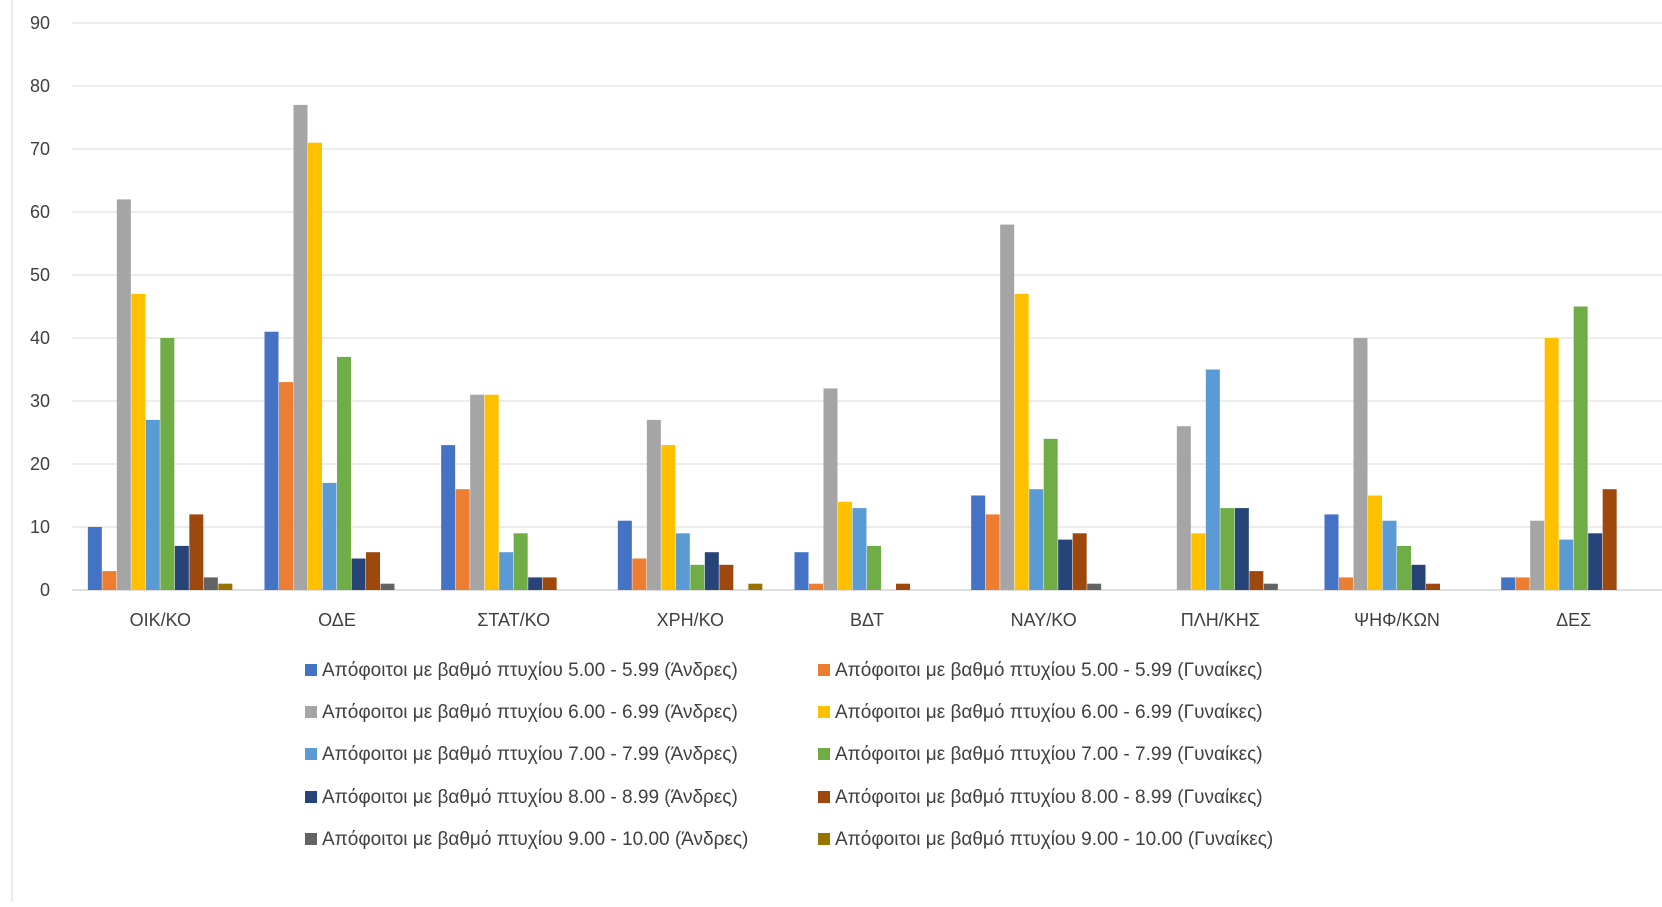  What do you see at coordinates (1044, 620) in the screenshot?
I see `x-tick-label: ΝΑΥ/ΚΟ` at bounding box center [1044, 620].